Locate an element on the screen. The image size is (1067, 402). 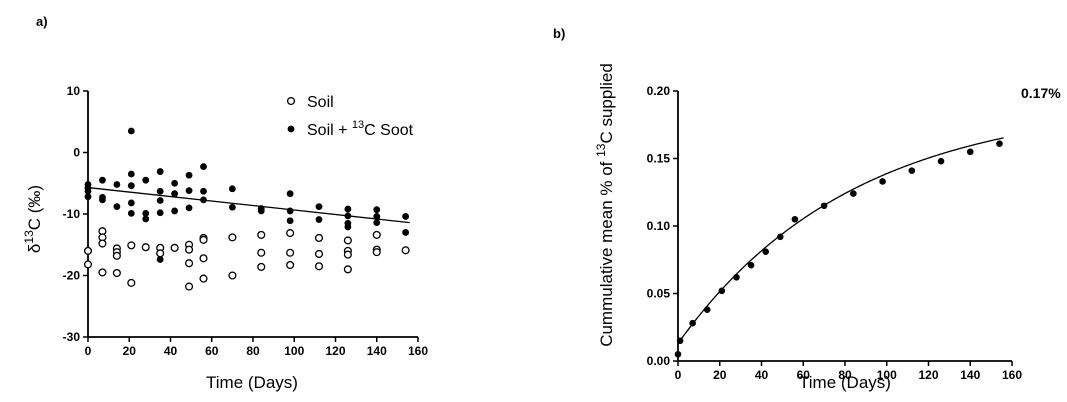
panel-a-y-tick-label: 0 is located at coordinates (76, 153).